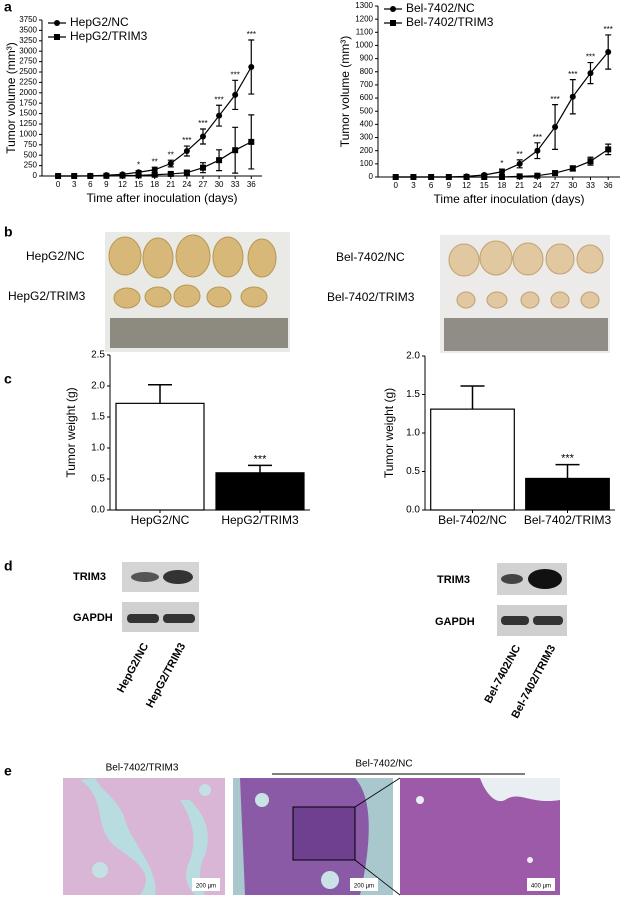 The height and width of the screenshot is (898, 627). Describe the element at coordinates (484, 185) in the screenshot. I see `x-tick-label: 15` at that location.